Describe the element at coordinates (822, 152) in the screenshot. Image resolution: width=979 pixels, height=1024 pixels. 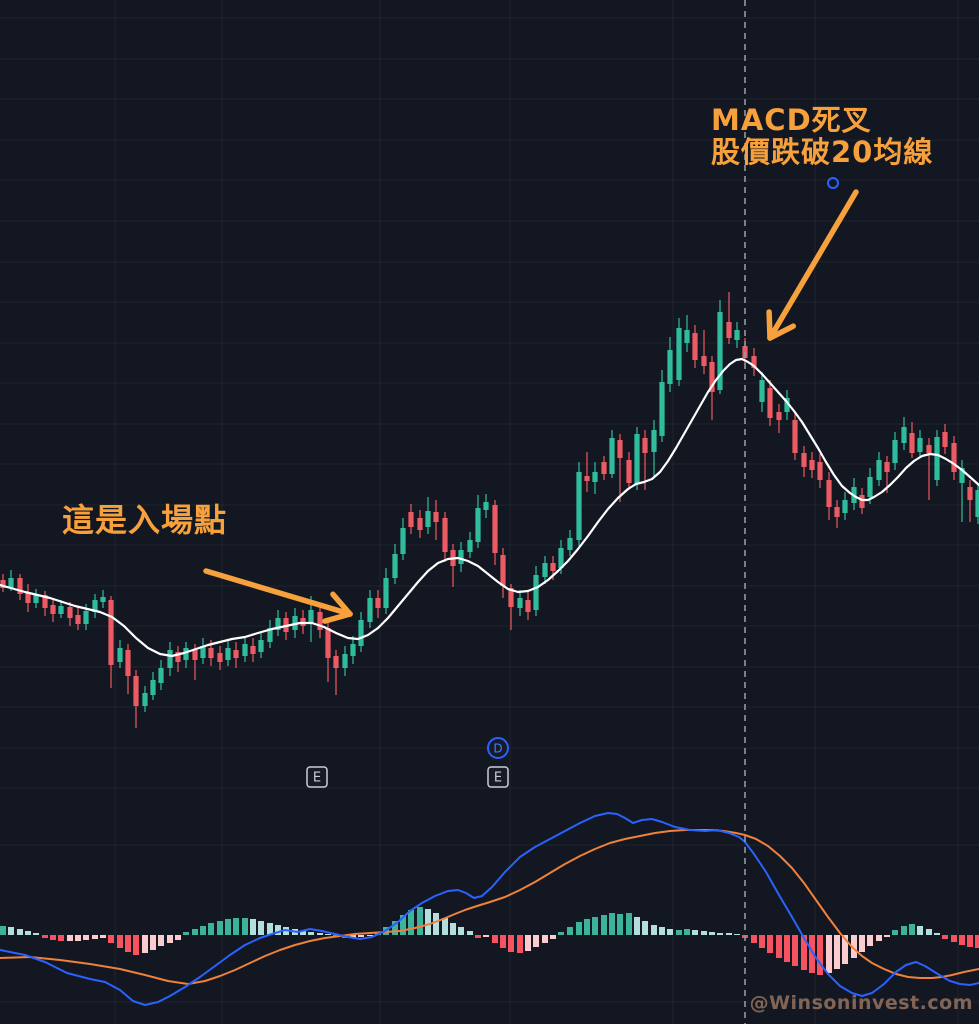
I see `annotation-death-cross-line2: 股價跌破20均線` at that location.